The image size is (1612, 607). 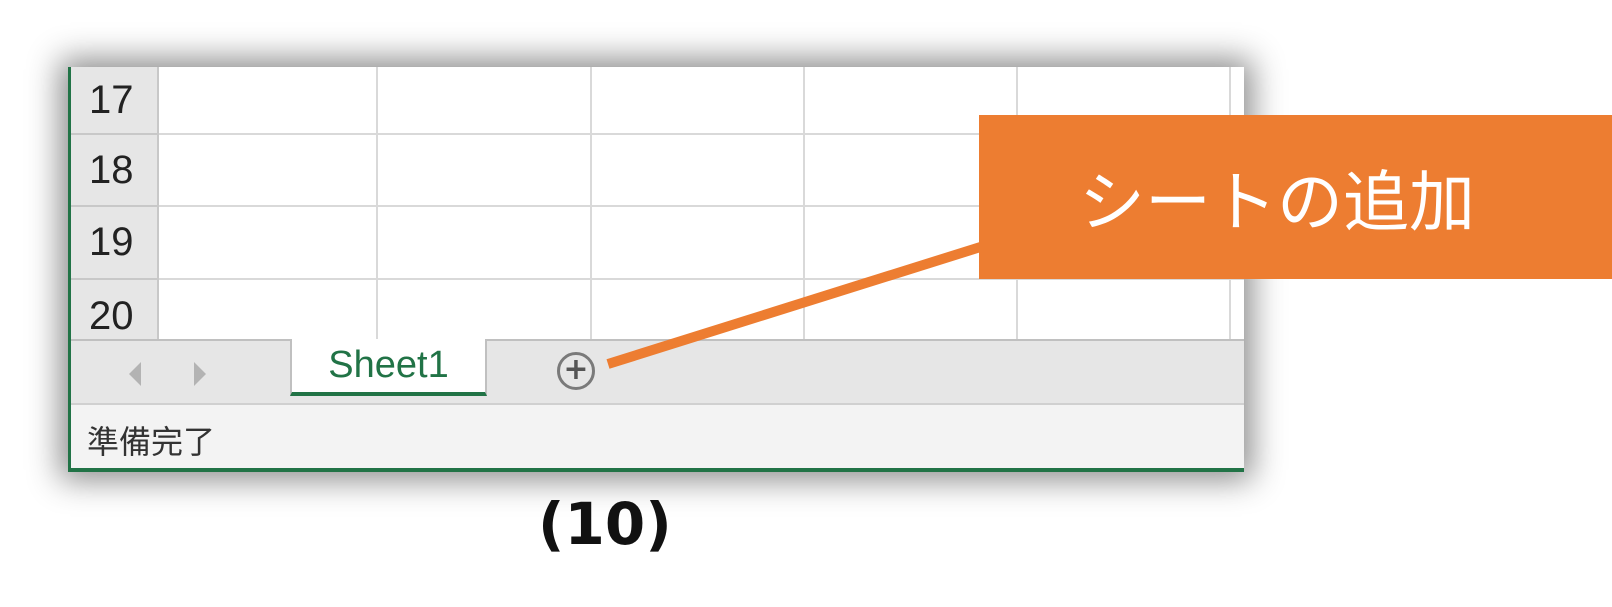 I want to click on grid-row: 20, so click(x=657, y=309).